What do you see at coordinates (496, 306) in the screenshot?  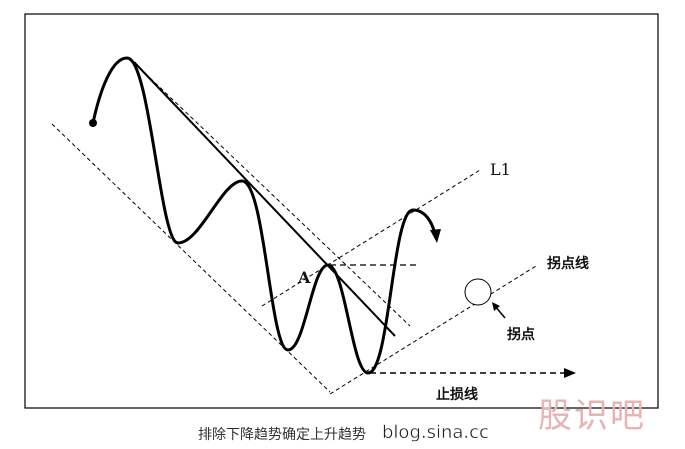 I see `inflection-arrow-icon` at bounding box center [496, 306].